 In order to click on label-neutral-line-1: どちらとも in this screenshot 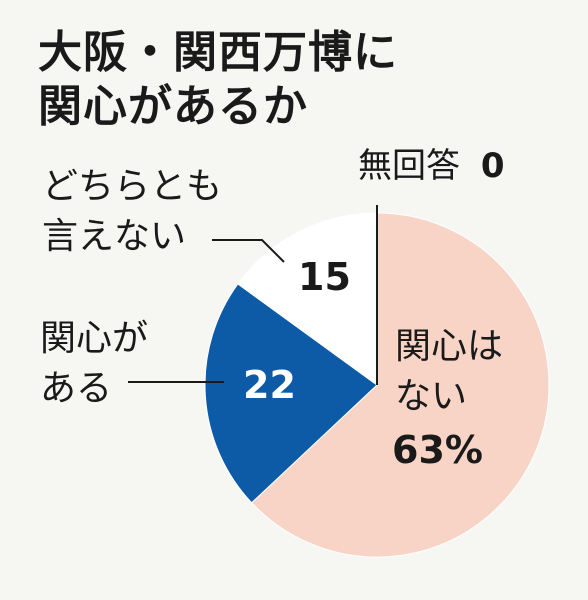, I will do `click(132, 186)`.